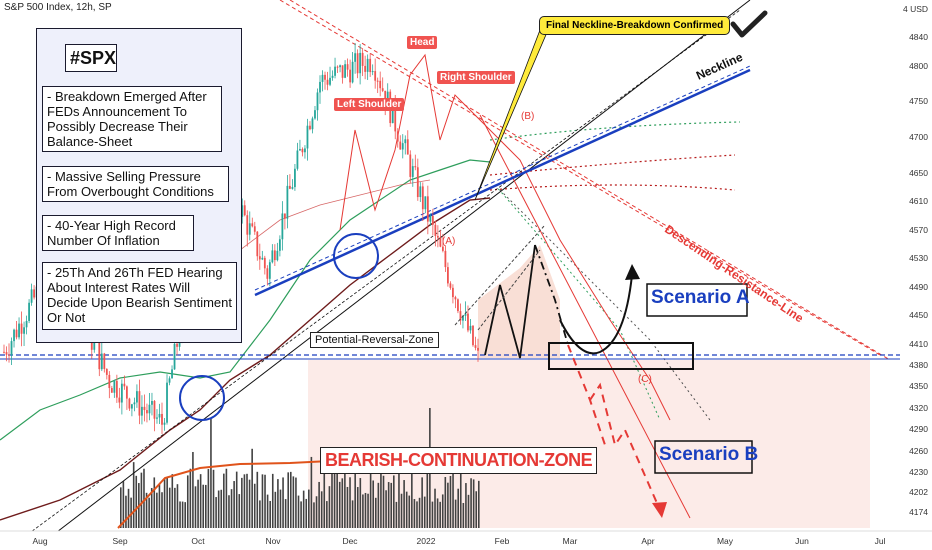 The height and width of the screenshot is (550, 932). Describe the element at coordinates (449, 241) in the screenshot. I see `wave-a-label: (A)` at that location.